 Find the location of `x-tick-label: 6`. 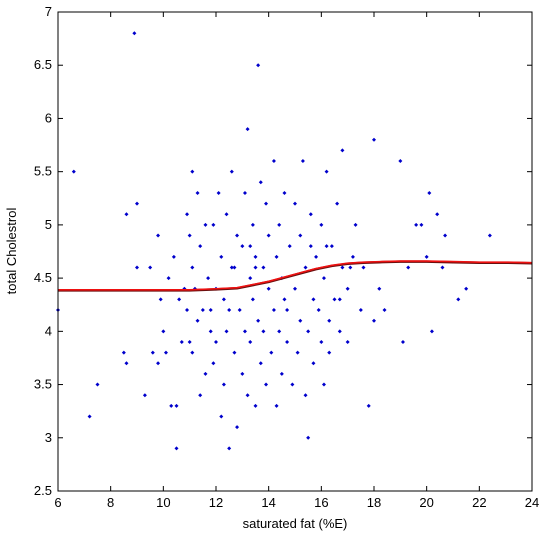

x-tick-label: 6 is located at coordinates (57, 502).